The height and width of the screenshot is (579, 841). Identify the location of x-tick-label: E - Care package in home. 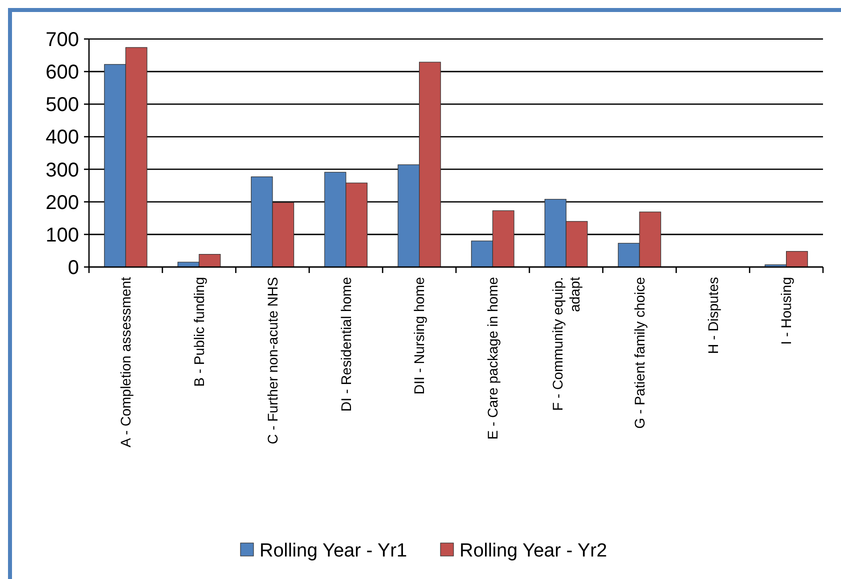
(492, 358).